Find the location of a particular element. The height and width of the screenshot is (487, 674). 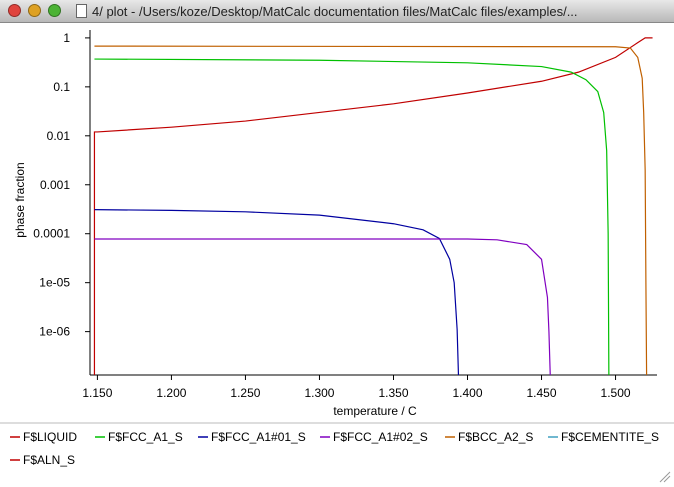

y-tick-label: 0.01 is located at coordinates (59, 136).